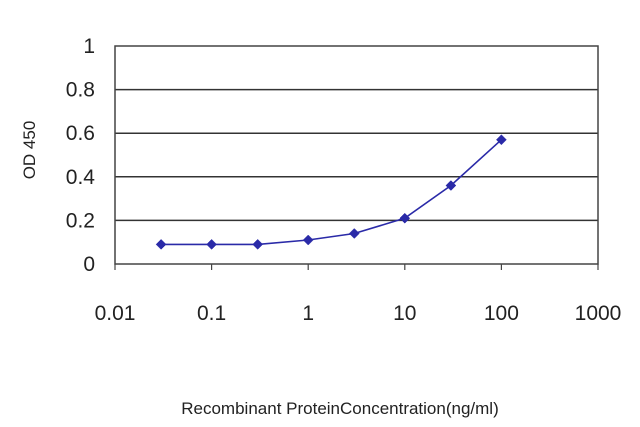  Describe the element at coordinates (80, 220) in the screenshot. I see `y-tick-label: 0.2` at that location.